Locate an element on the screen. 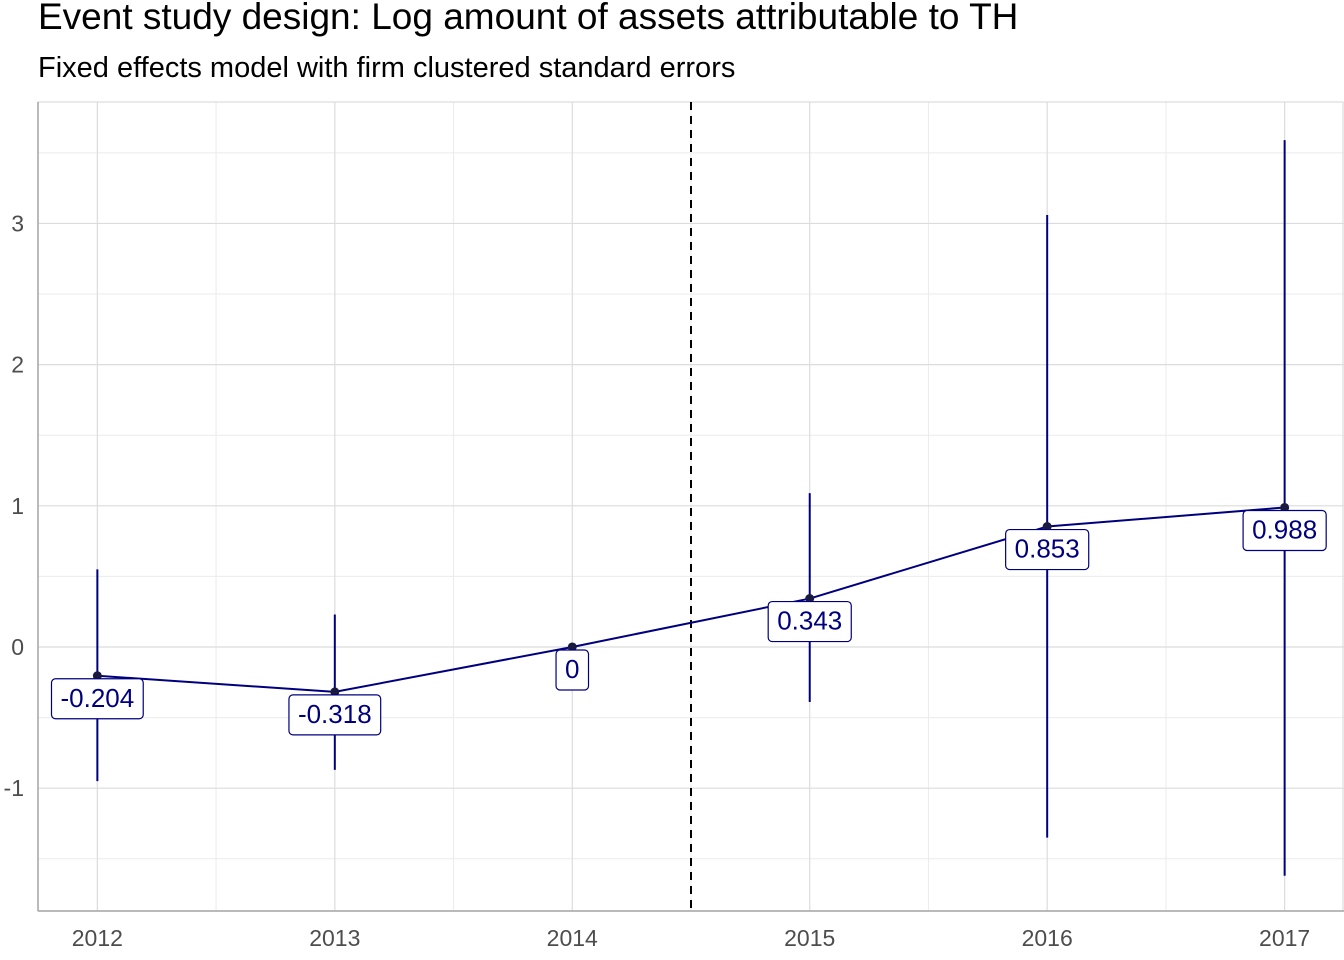 This screenshot has height=960, width=1344. x-tick-label: 2014 is located at coordinates (572, 938).